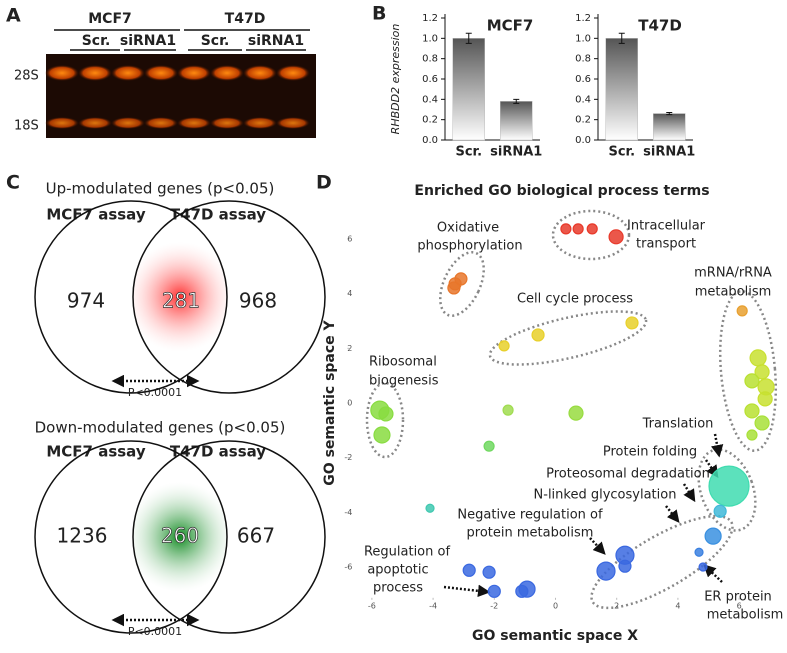  Describe the element at coordinates (160, 428) in the screenshot. I see `venn-title: Down-modulated genes (p<0.05)` at that location.